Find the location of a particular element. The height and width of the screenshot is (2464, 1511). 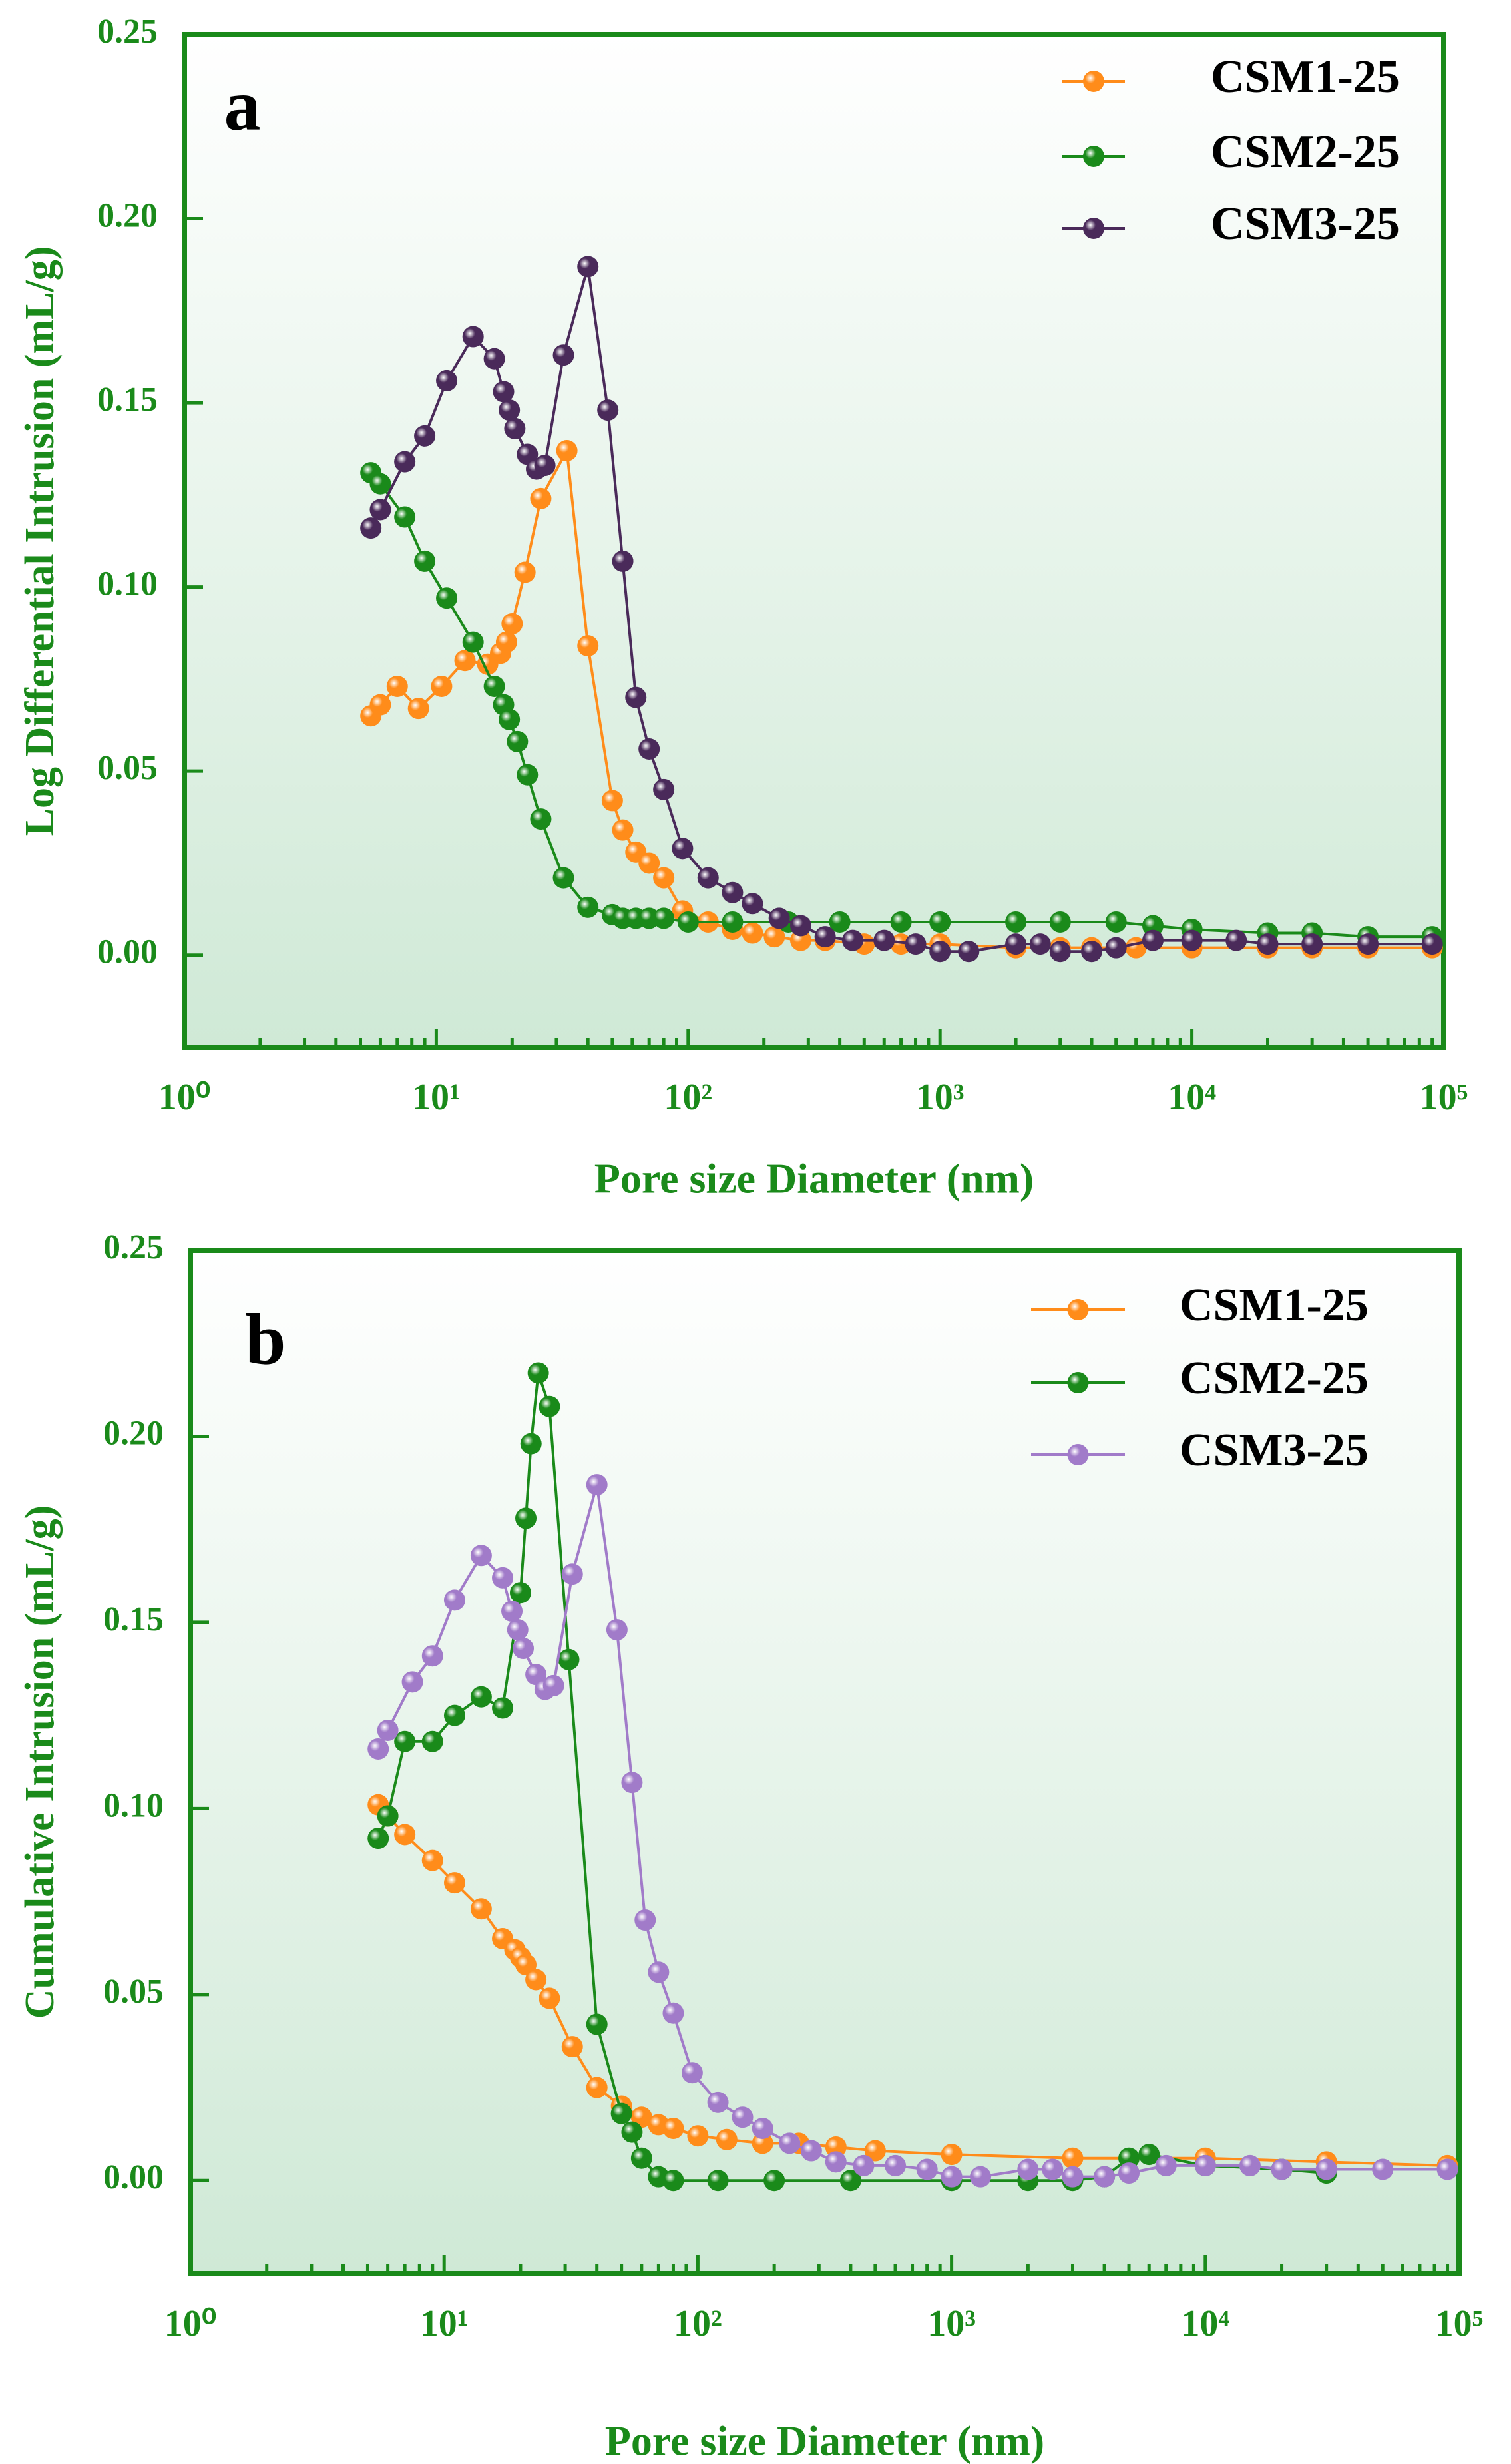

x-tick-label: 10³ is located at coordinates (940, 1097).